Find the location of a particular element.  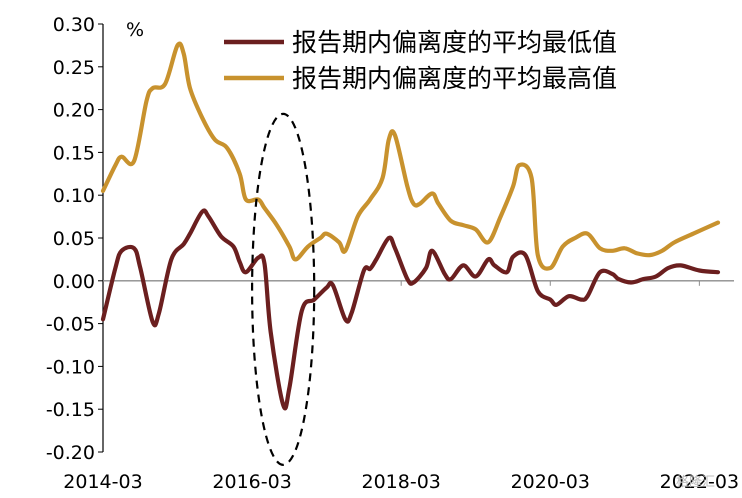

y-tick-label: 0.25 is located at coordinates (74, 68).